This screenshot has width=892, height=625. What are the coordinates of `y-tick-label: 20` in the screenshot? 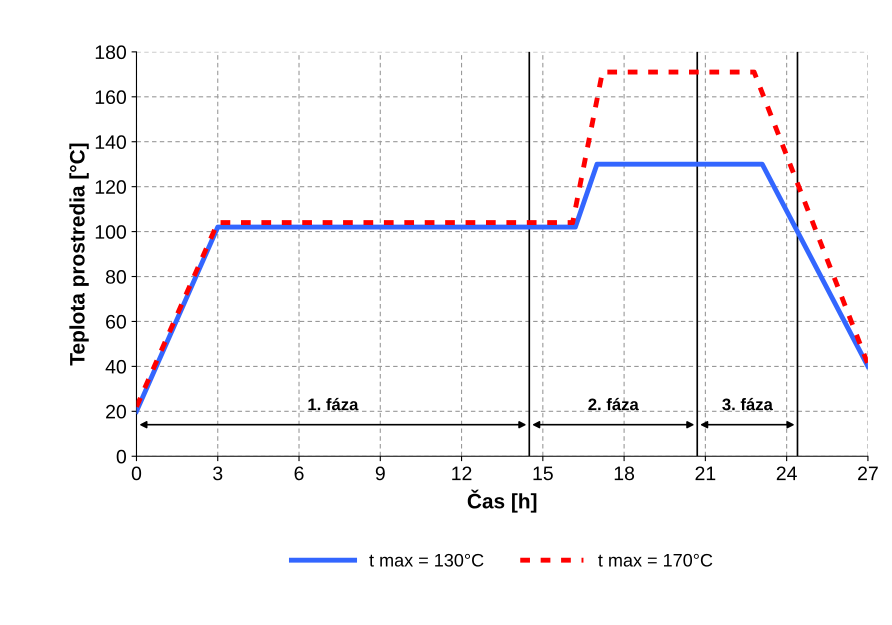 It's located at (116, 411).